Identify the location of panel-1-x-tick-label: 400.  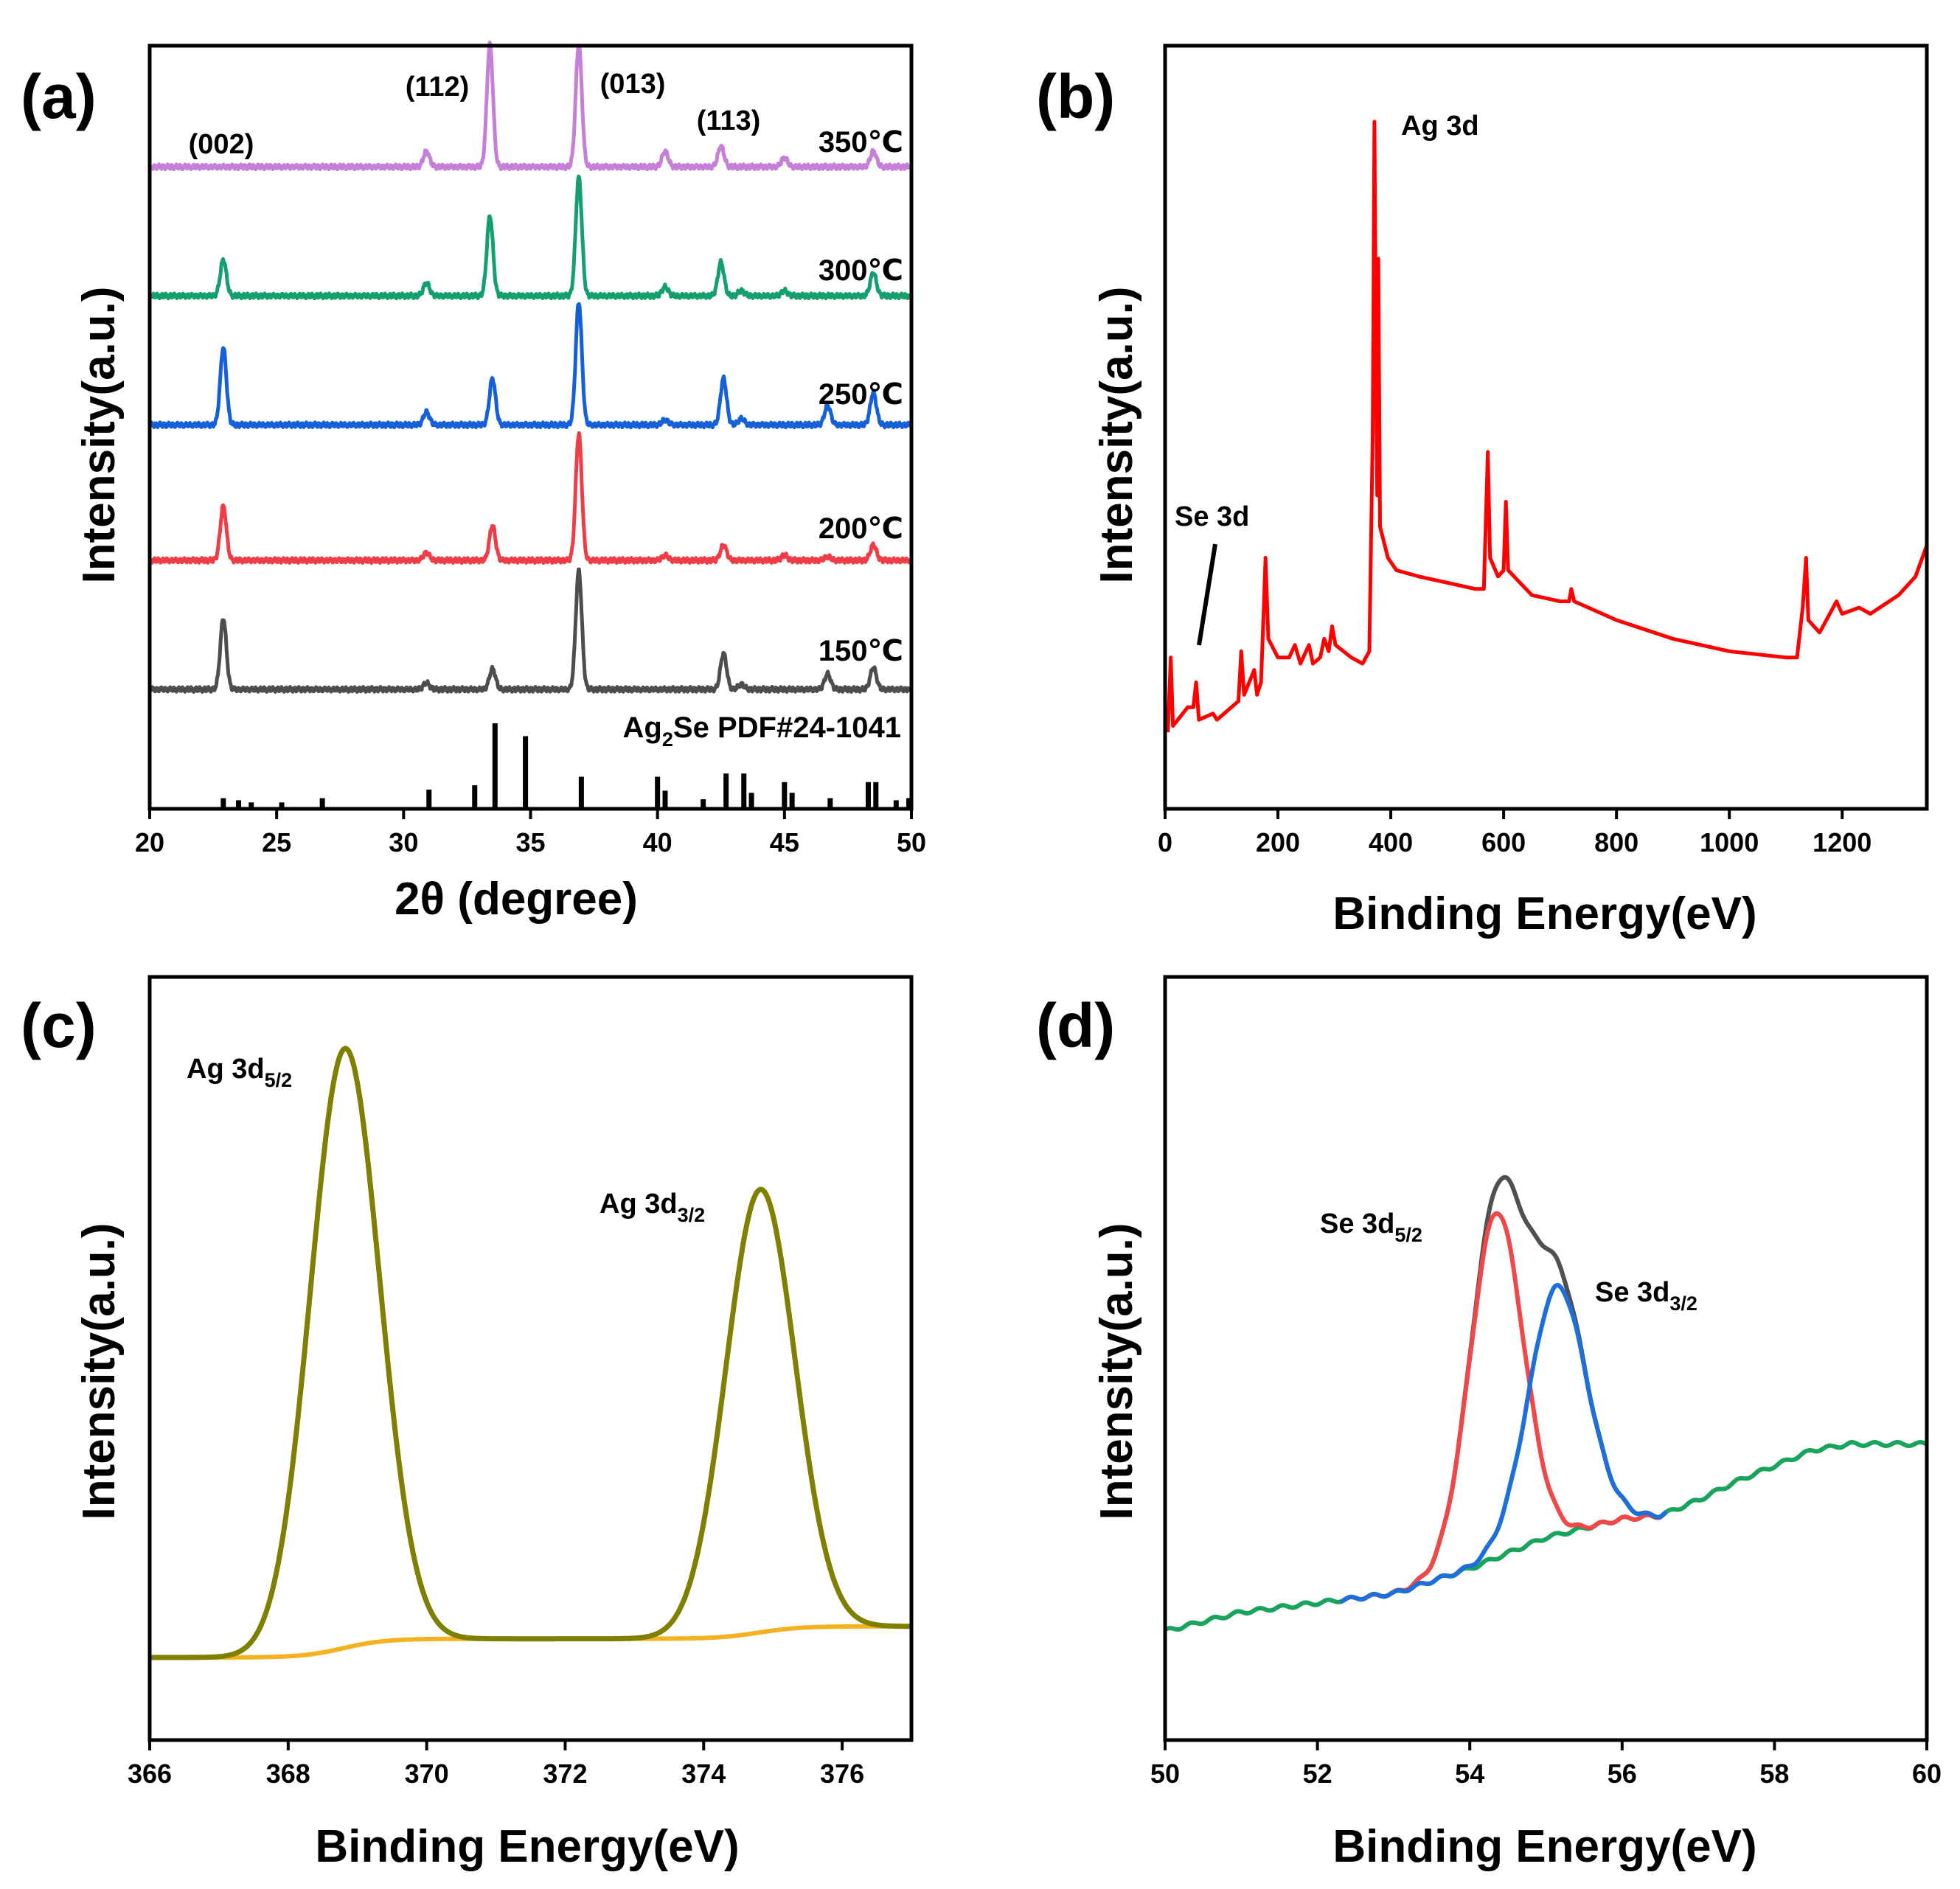
(1391, 842).